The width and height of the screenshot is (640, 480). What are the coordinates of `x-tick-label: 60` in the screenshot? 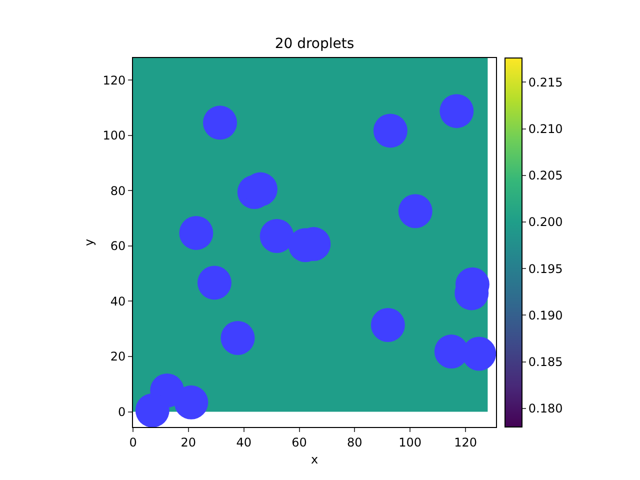 It's located at (299, 442).